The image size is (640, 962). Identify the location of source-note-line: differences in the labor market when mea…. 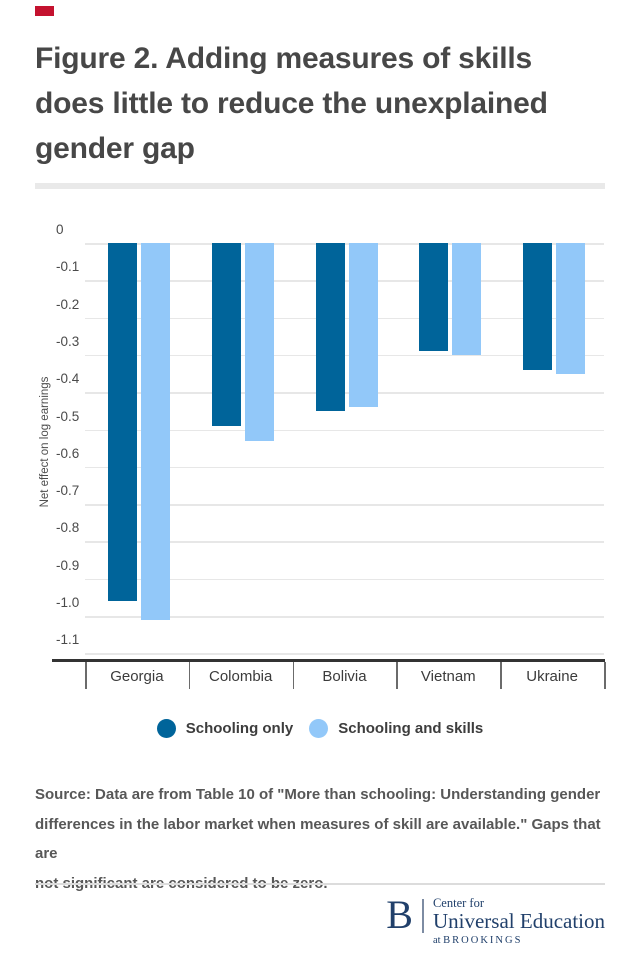
(318, 839).